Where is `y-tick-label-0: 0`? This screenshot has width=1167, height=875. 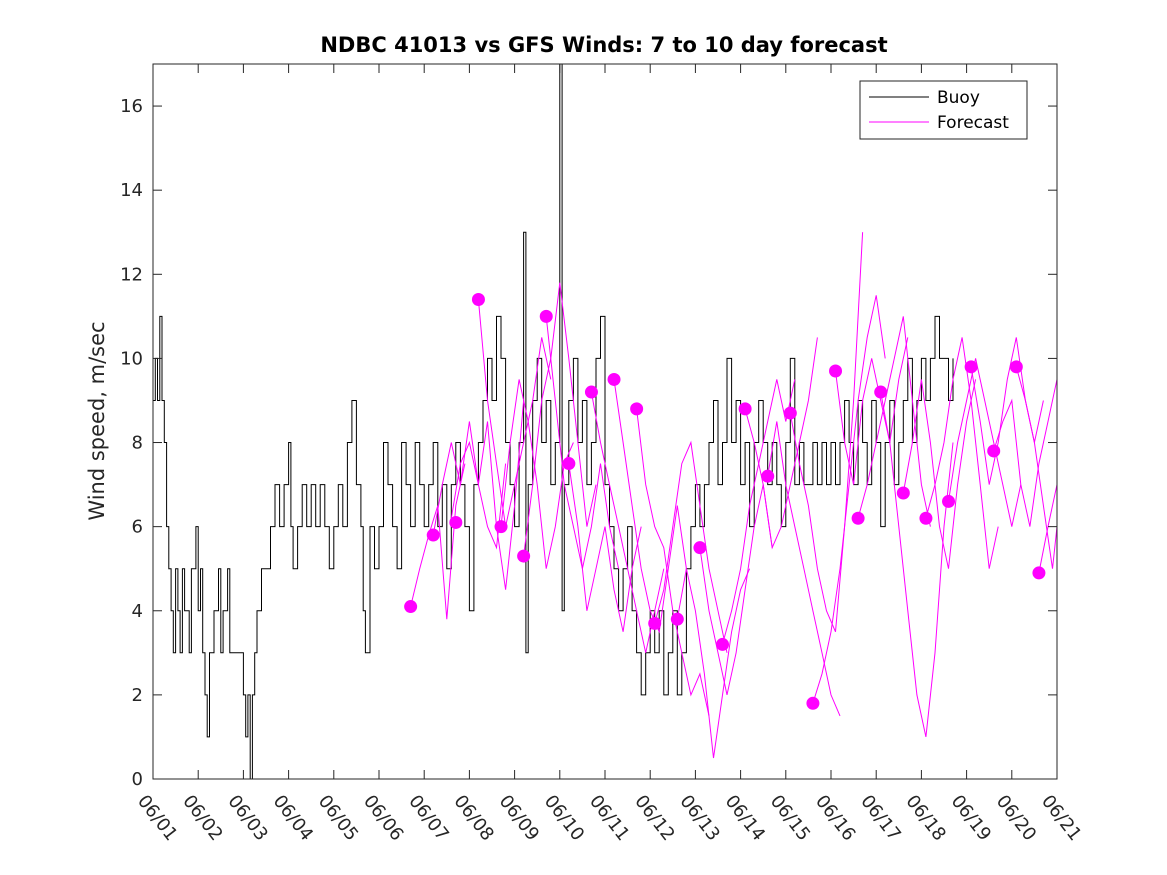 y-tick-label-0: 0 is located at coordinates (137, 779).